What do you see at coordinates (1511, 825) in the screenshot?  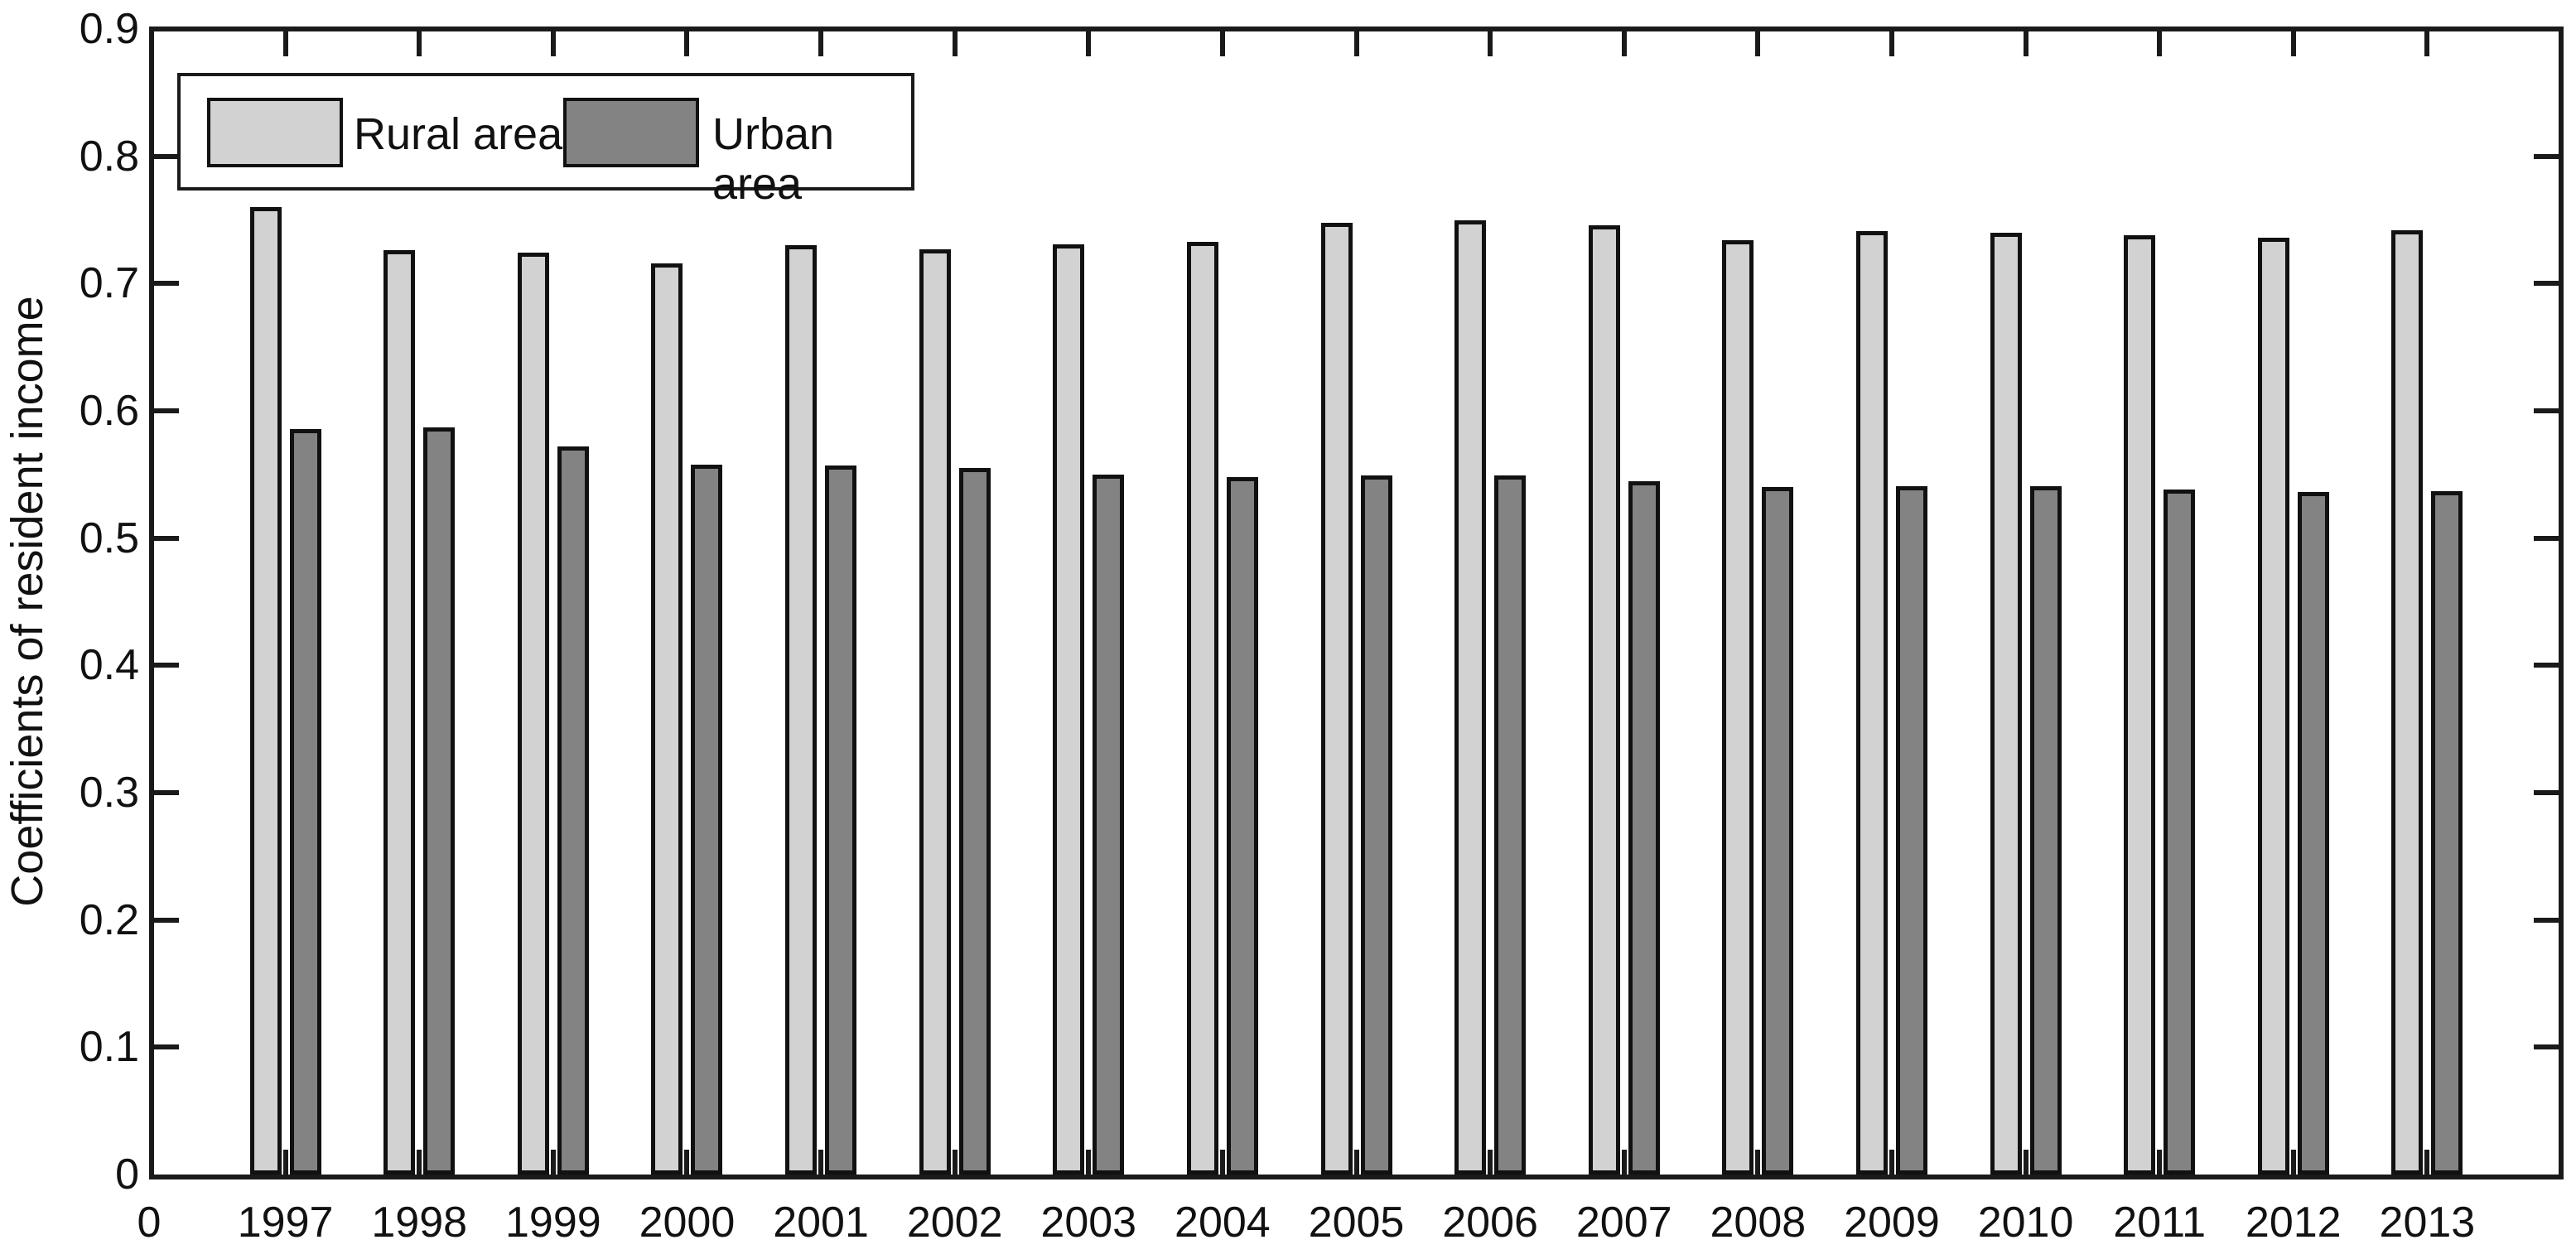 I see `bar-urban-2006` at bounding box center [1511, 825].